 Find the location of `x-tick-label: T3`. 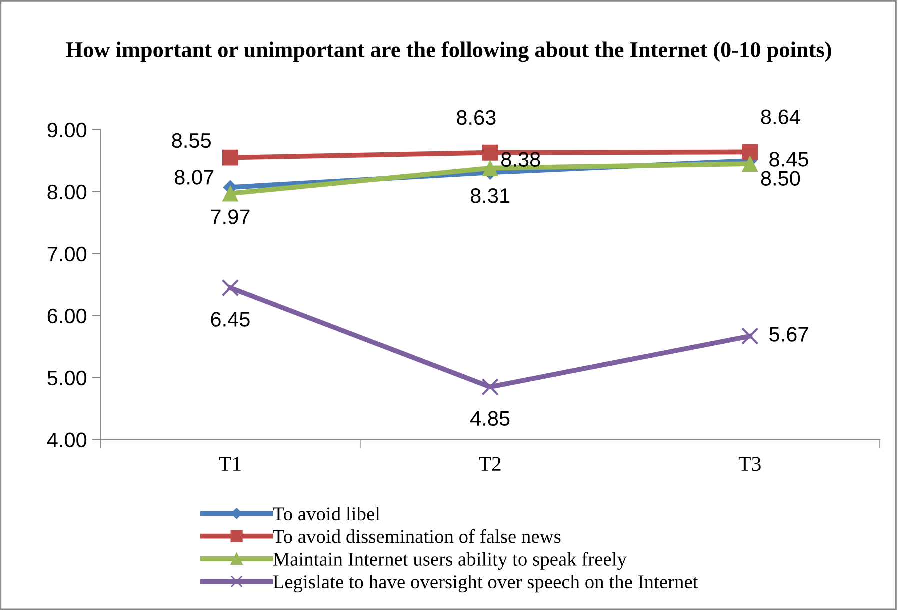

x-tick-label: T3 is located at coordinates (749, 464).